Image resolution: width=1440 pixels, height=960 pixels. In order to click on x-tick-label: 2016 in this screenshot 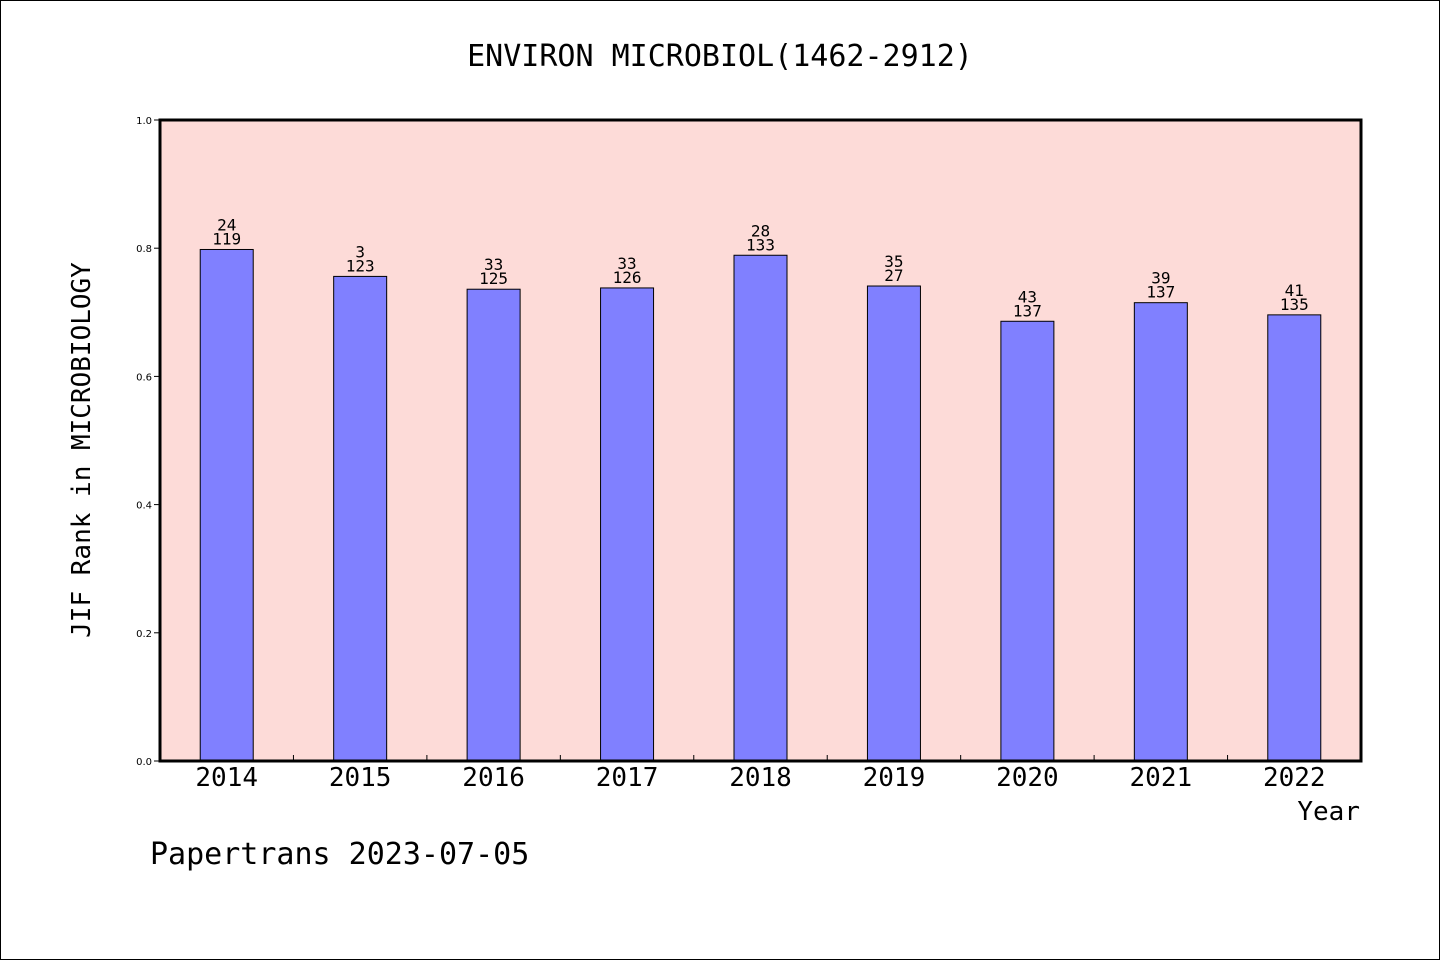, I will do `click(493, 778)`.